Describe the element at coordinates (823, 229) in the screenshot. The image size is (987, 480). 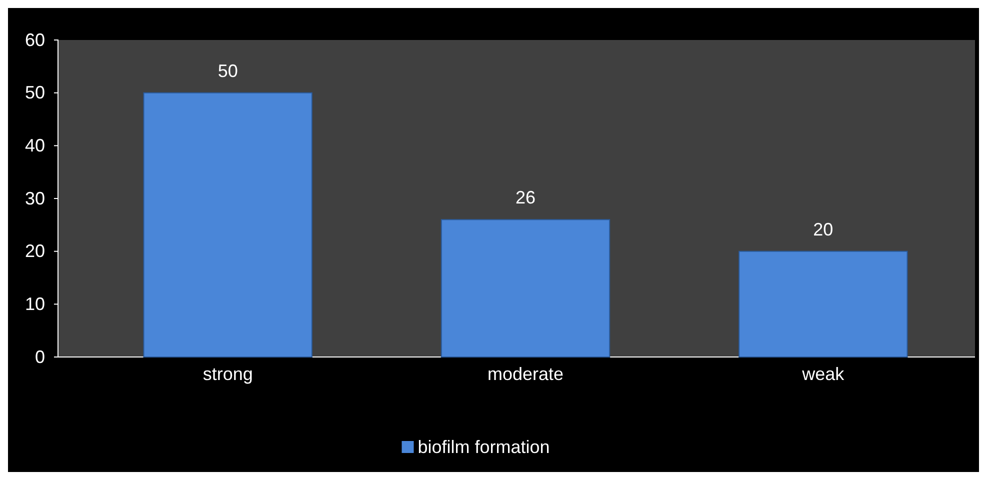
I see `data-label: 20` at that location.